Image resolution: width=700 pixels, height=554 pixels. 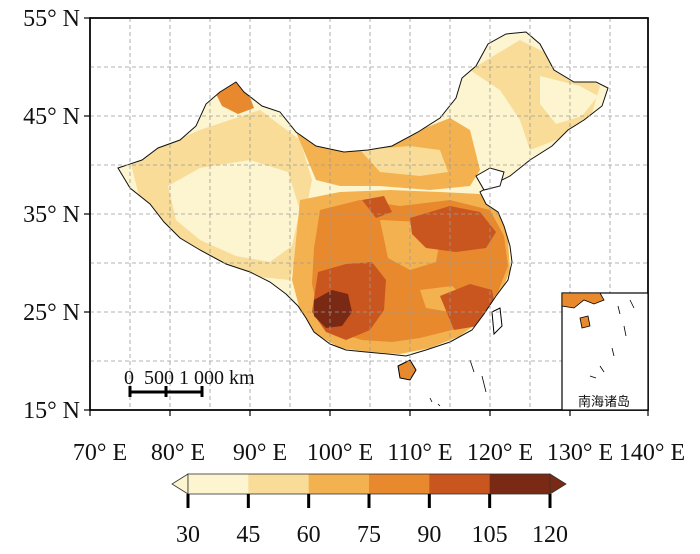 What do you see at coordinates (51, 215) in the screenshot?
I see `y-tick-label: 35° N` at bounding box center [51, 215].